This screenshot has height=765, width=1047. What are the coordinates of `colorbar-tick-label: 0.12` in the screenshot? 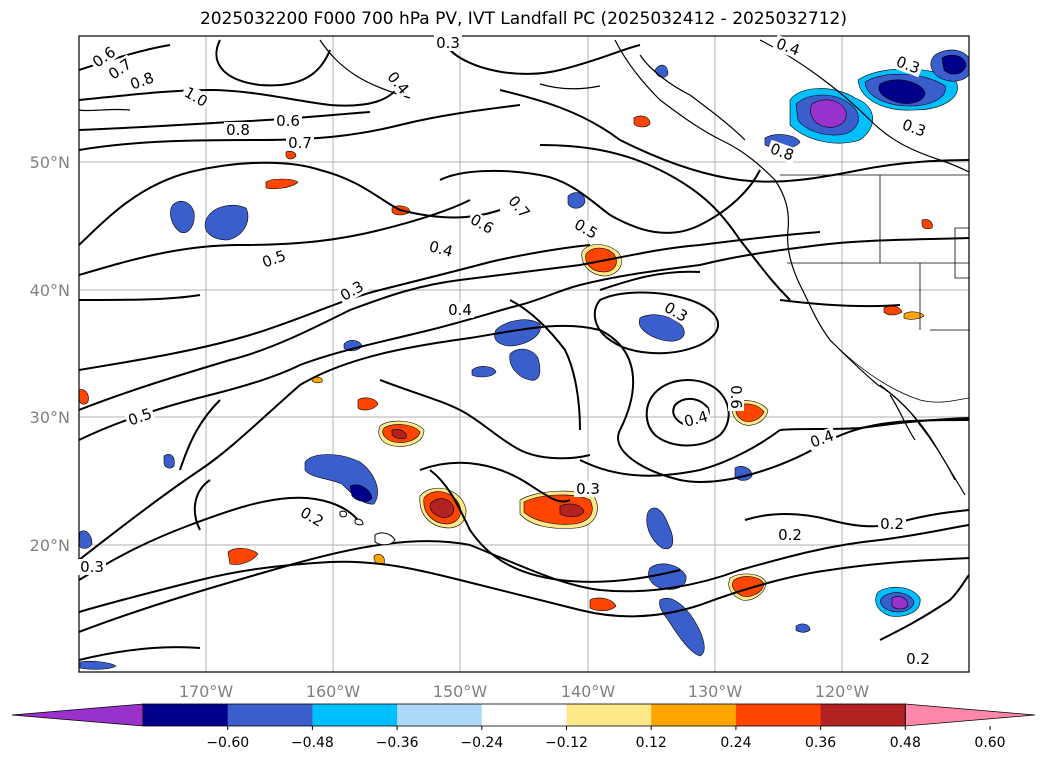 It's located at (651, 743).